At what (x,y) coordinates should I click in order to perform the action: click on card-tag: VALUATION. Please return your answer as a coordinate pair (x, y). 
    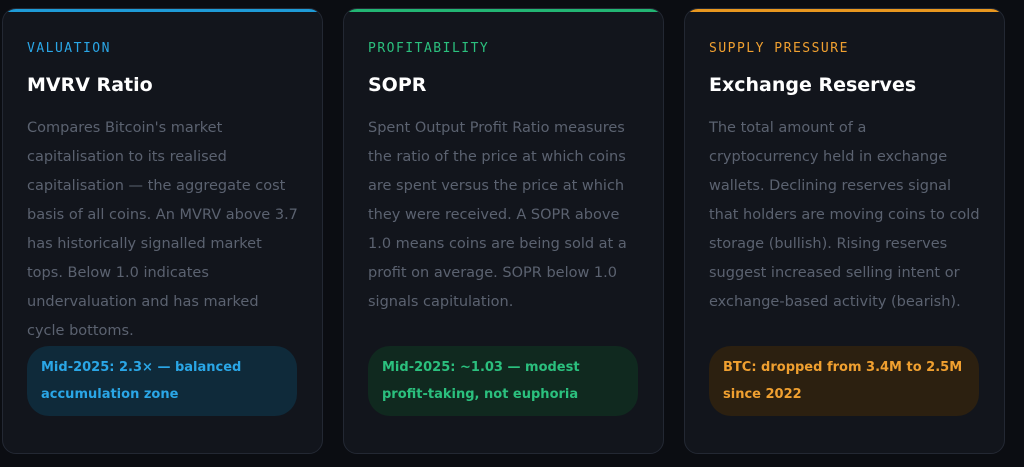
    Looking at the image, I should click on (69, 48).